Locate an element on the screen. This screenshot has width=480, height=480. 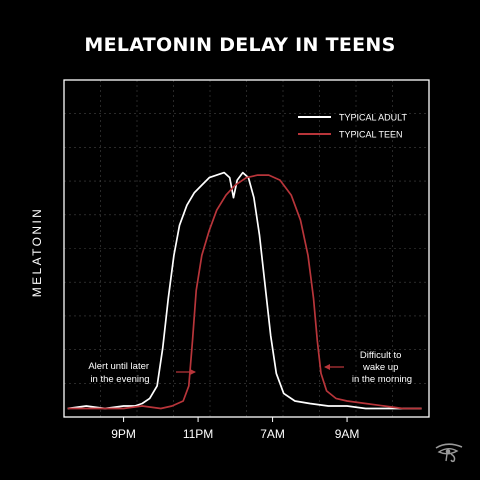
annotation-morning: Difficult to wake up in the morning is located at coordinates (382, 367).